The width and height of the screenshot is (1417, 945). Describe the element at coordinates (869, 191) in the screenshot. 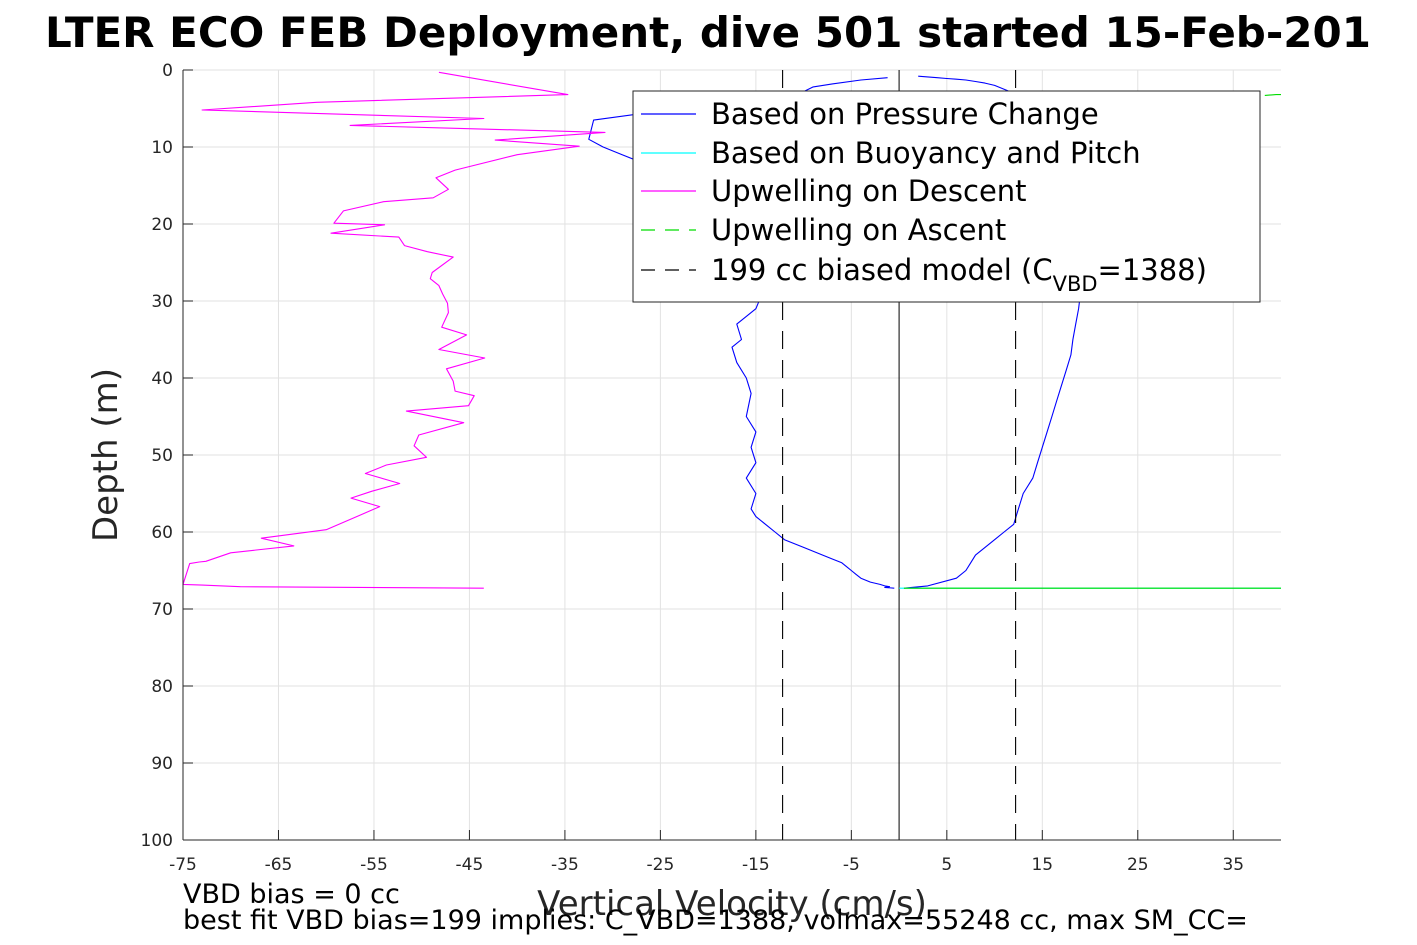

I see `legend-label-2: Upwelling on Descent` at that location.